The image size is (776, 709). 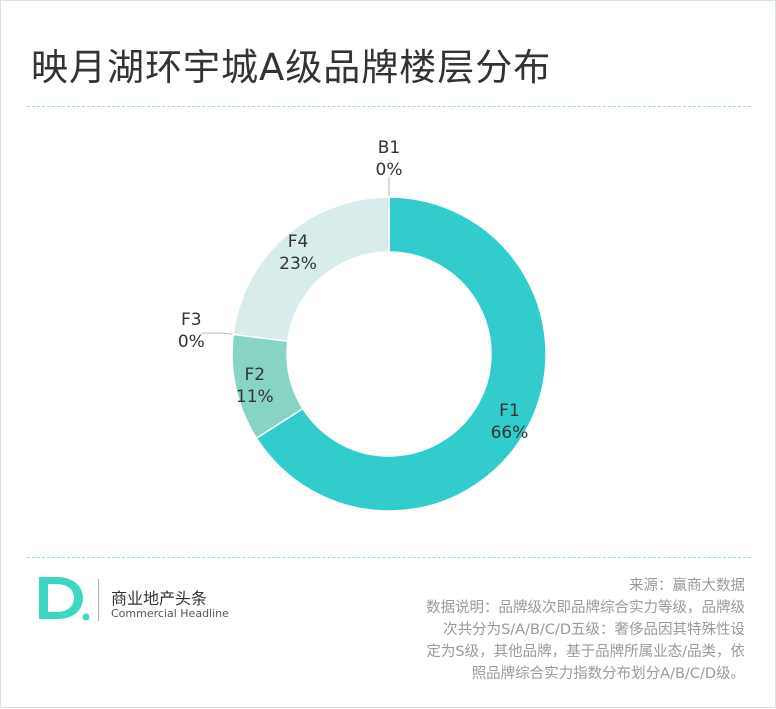 I want to click on donut-slice-f4, so click(x=311, y=269).